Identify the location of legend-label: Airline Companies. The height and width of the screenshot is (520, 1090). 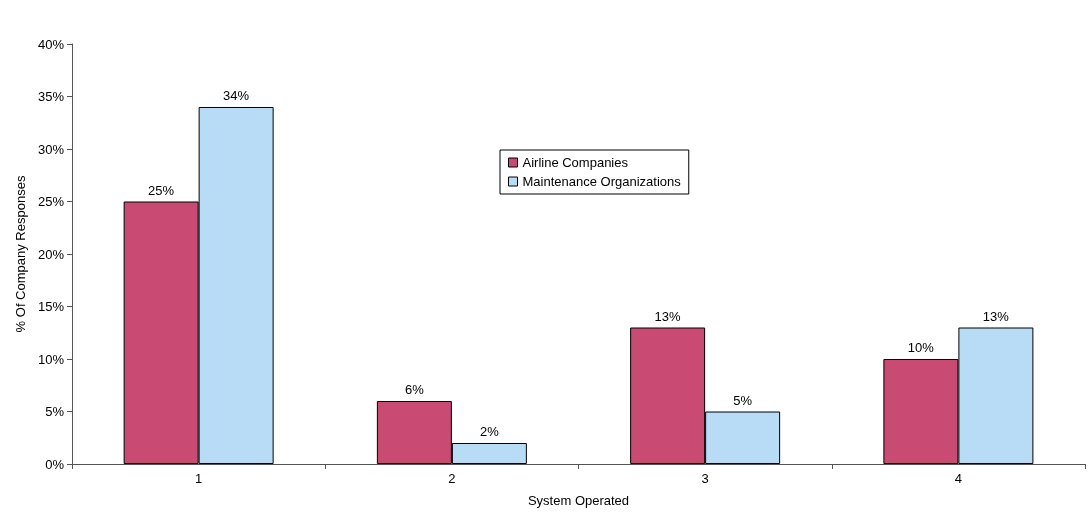
(575, 162).